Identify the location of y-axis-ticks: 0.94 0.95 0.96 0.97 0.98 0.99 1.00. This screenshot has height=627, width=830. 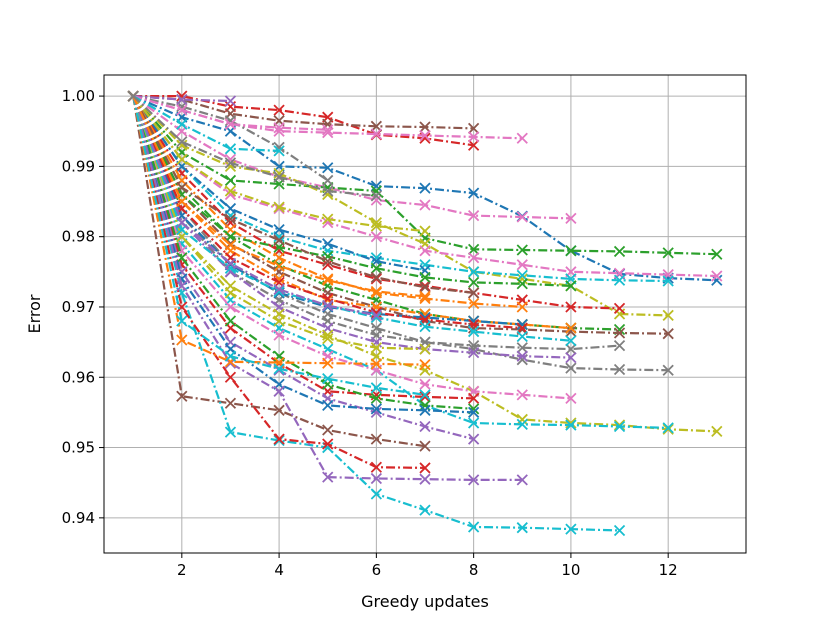
(83, 307).